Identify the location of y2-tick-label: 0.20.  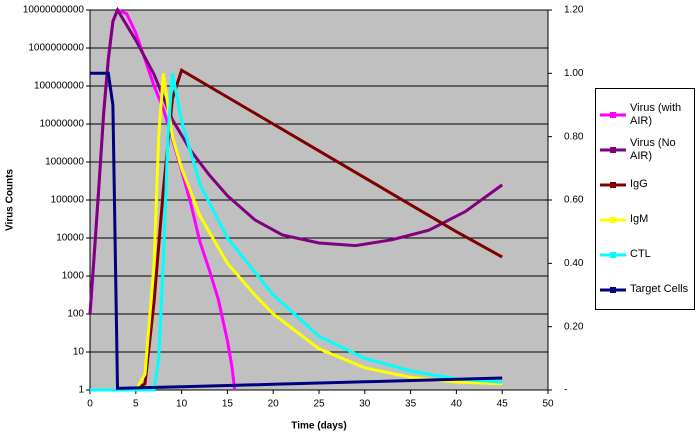
(574, 326).